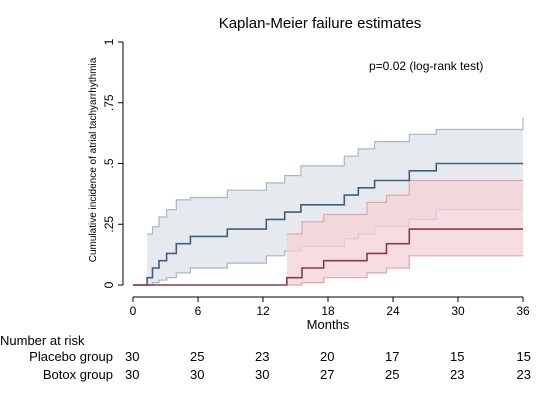  I want to click on botox-group-ci-upper, so click(404, 207).